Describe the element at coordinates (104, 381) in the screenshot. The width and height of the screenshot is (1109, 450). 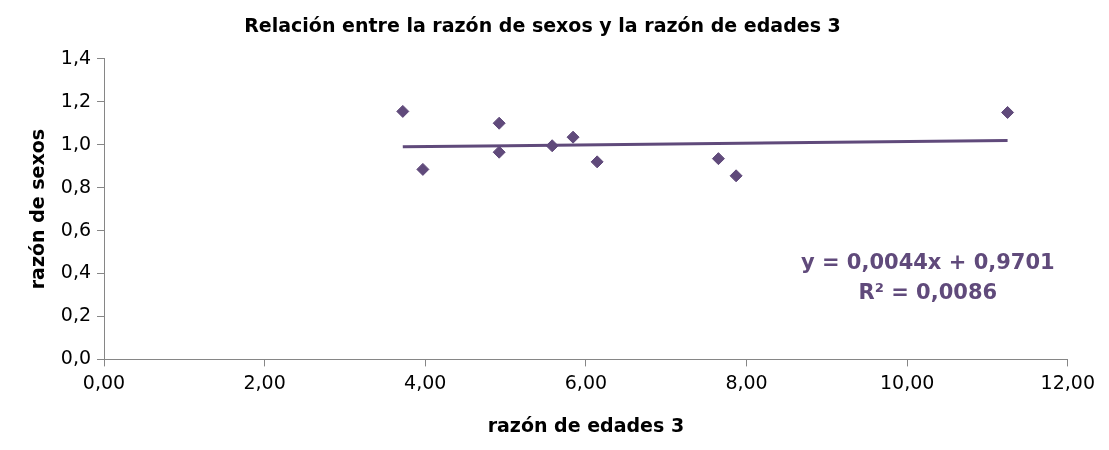
I see `x-tick-label: 0,00` at that location.